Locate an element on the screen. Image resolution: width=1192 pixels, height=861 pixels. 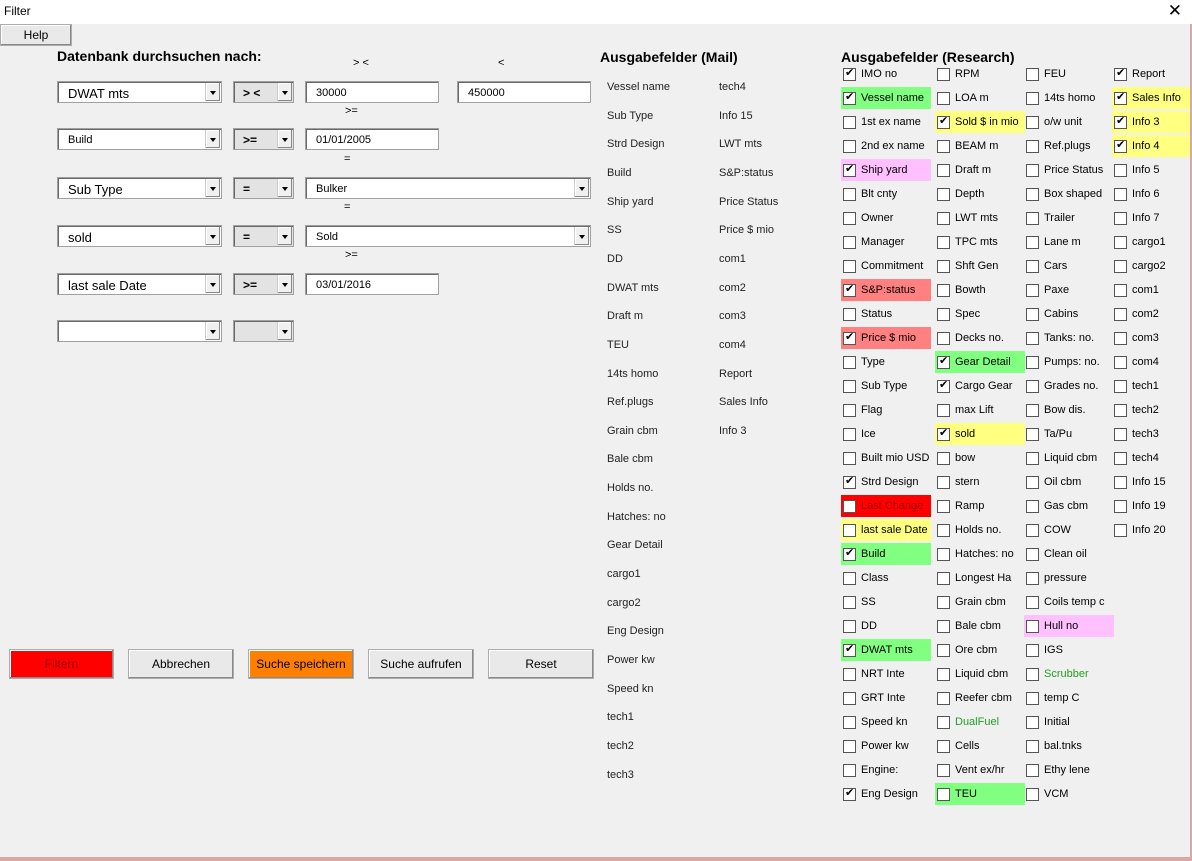
research-checkbox-item: Ice is located at coordinates (886, 434).